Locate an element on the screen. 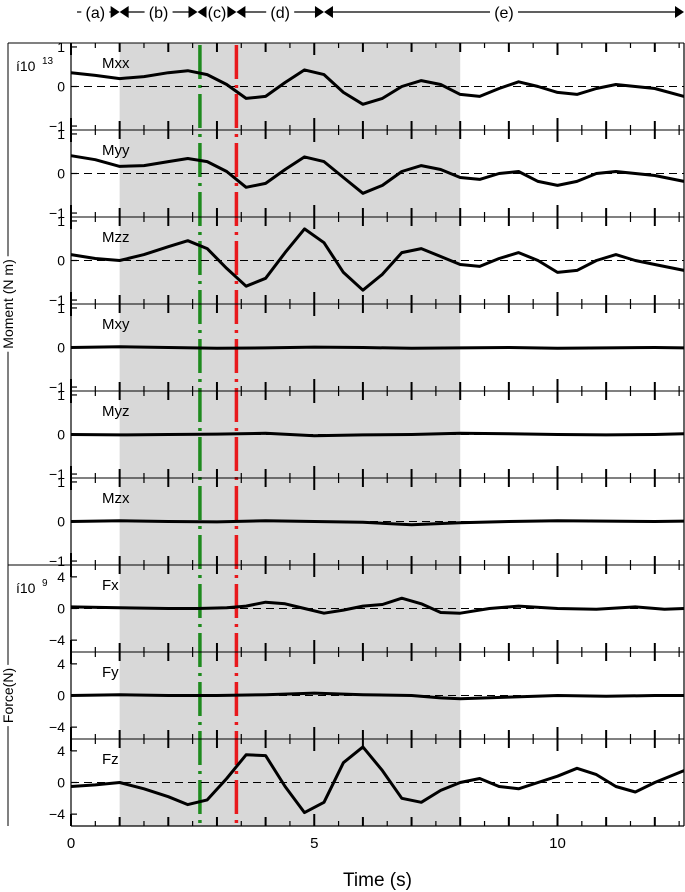 The width and height of the screenshot is (685, 892). group-labels: Moment (N m) í10 13 Force(N) í10 9 is located at coordinates (35, 434).